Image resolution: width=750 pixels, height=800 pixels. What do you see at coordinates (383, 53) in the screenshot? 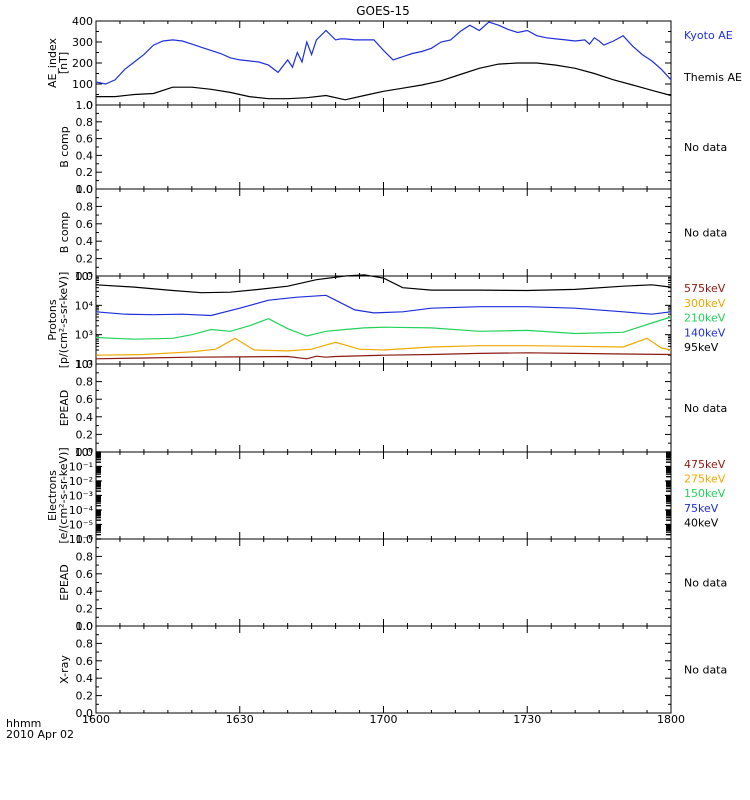
I see `series-line-kyoto-ae` at bounding box center [383, 53].